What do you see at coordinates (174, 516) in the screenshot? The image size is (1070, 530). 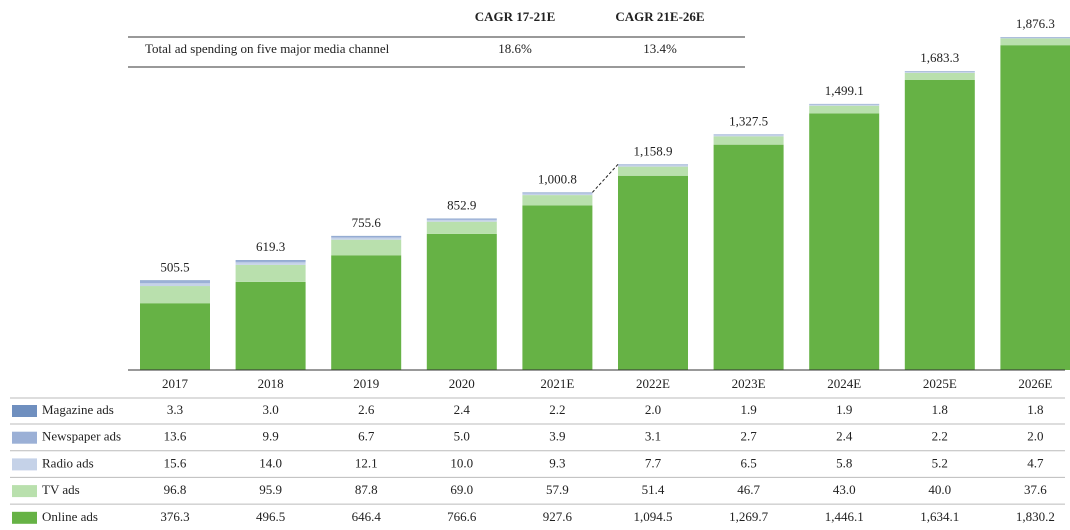 I see `table-cell: 376.3` at bounding box center [174, 516].